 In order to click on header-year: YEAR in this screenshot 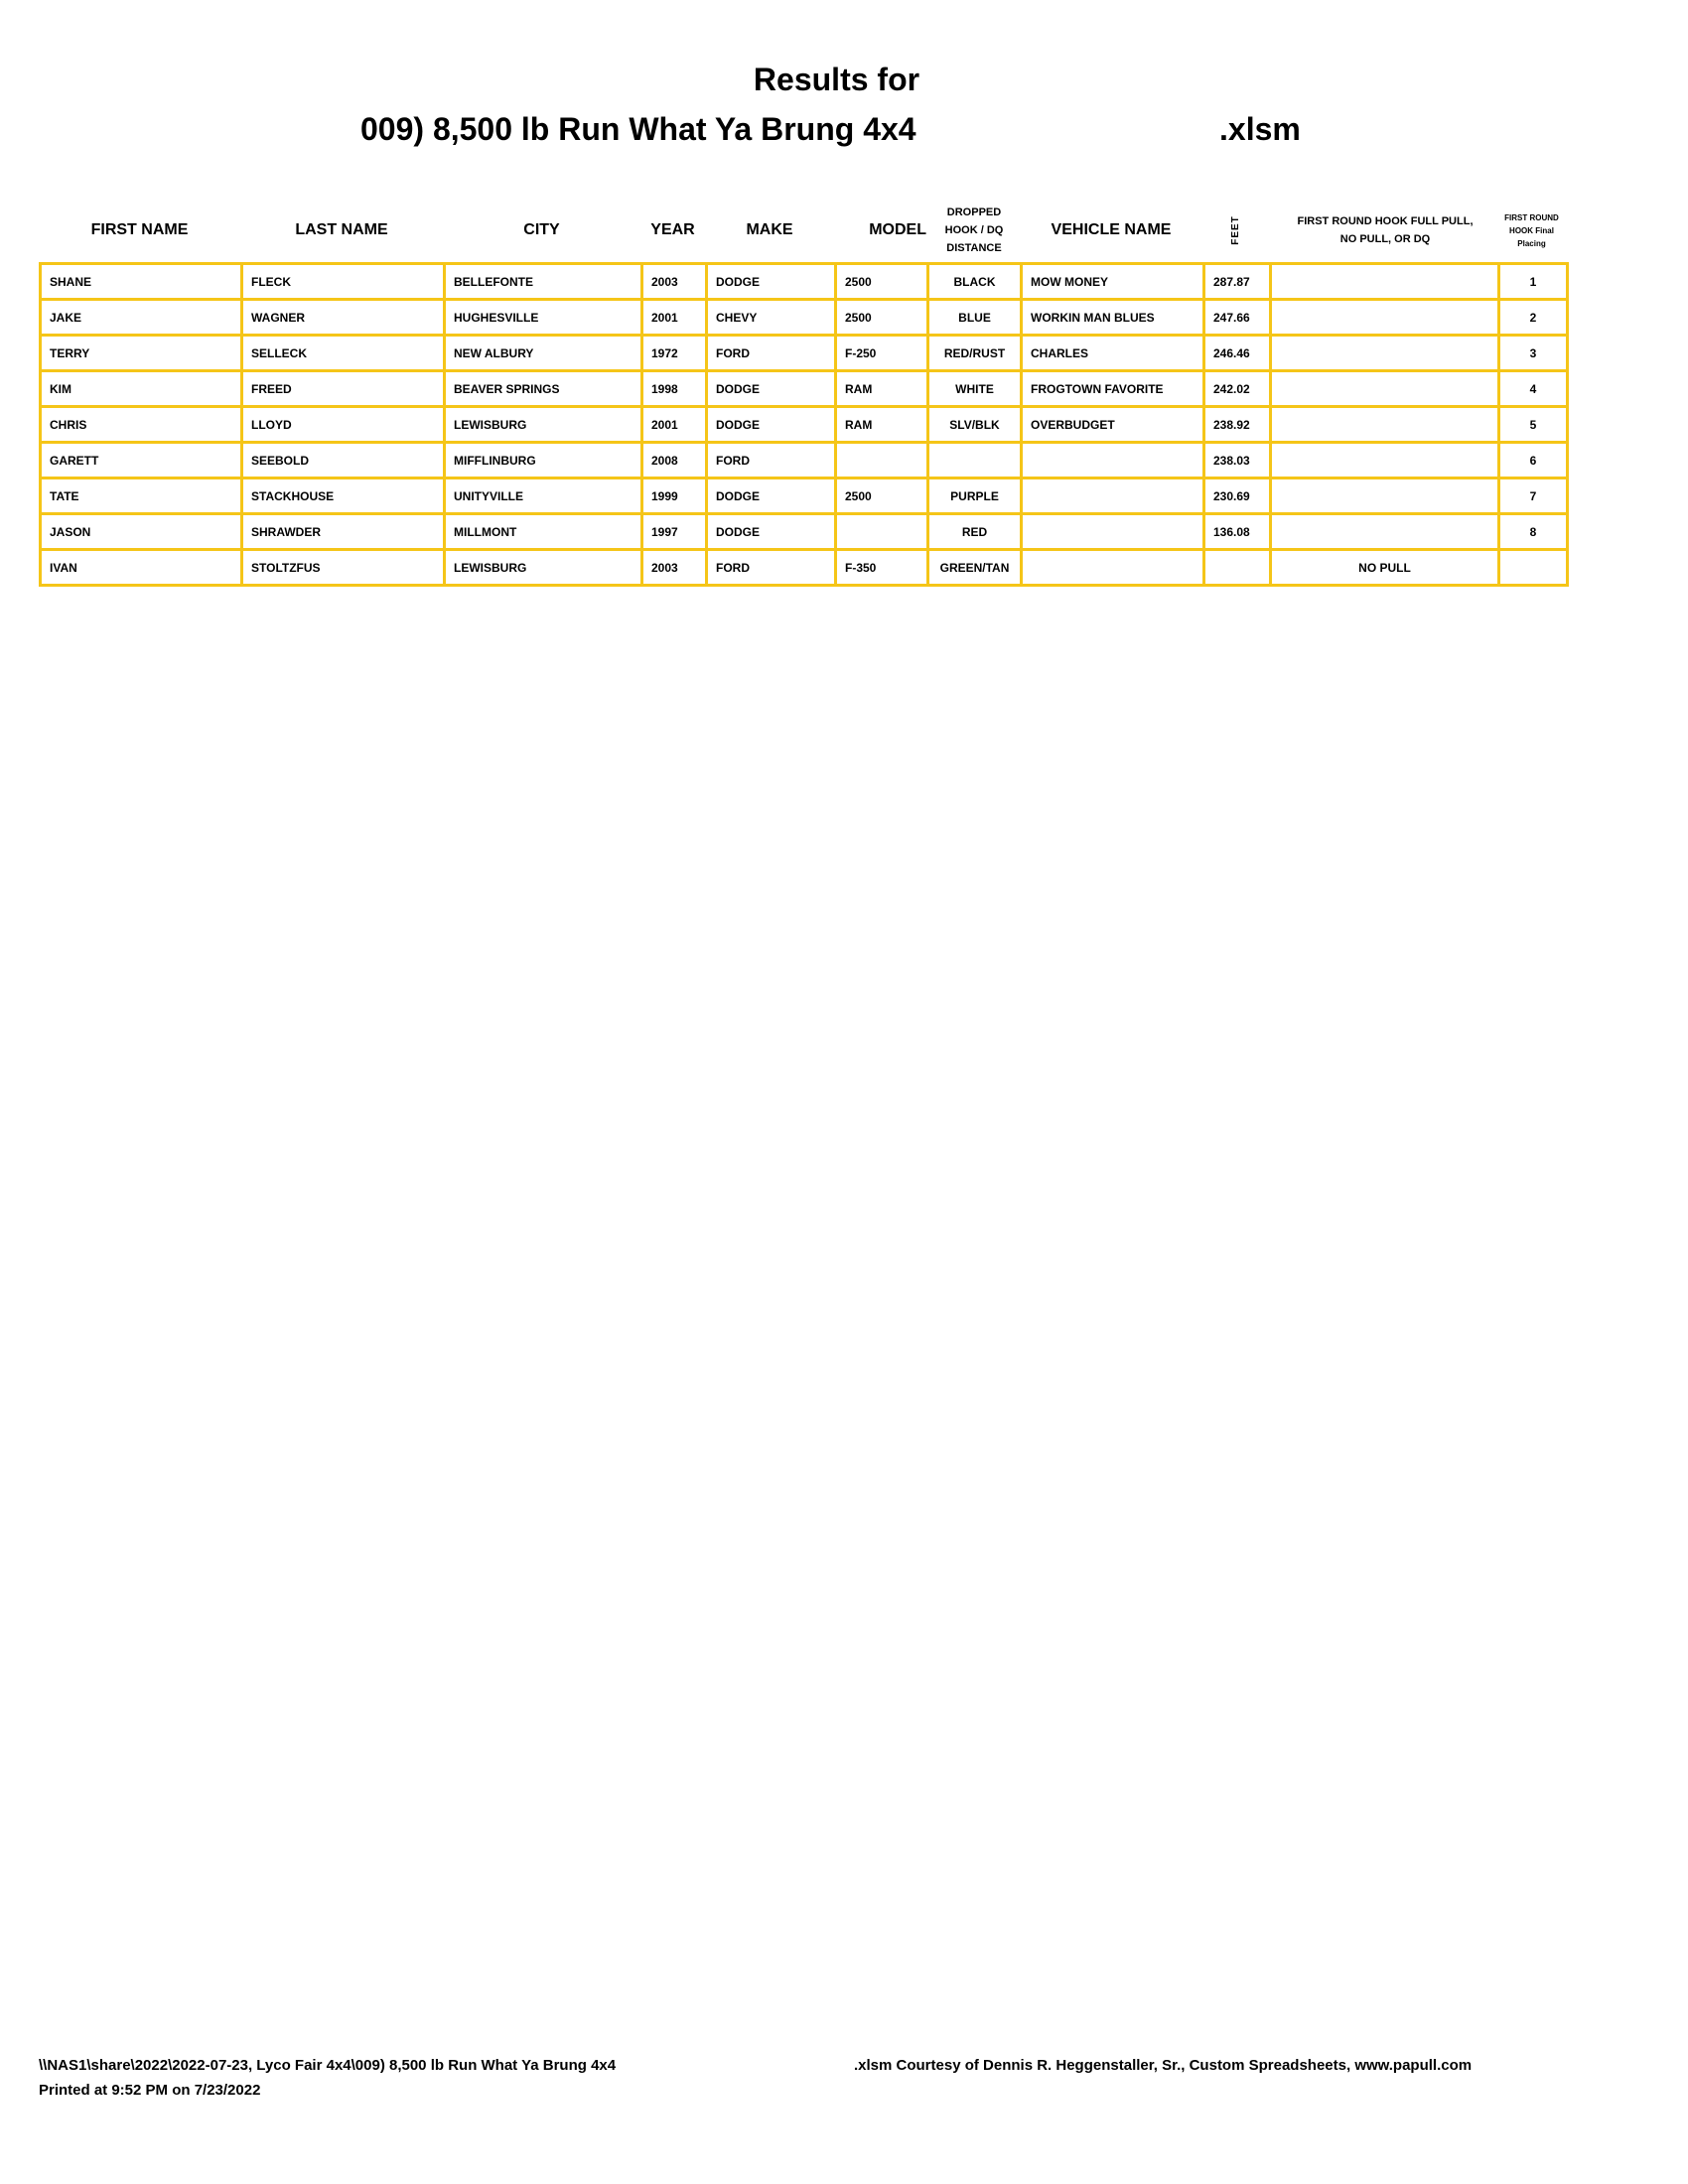, I will do `click(672, 229)`.